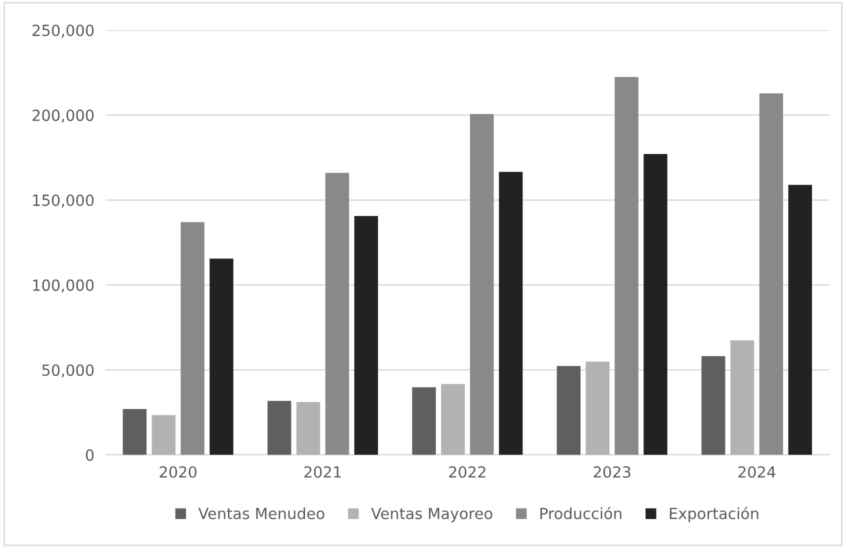  Describe the element at coordinates (431, 515) in the screenshot. I see `legend-label: Ventas Mayoreo` at that location.